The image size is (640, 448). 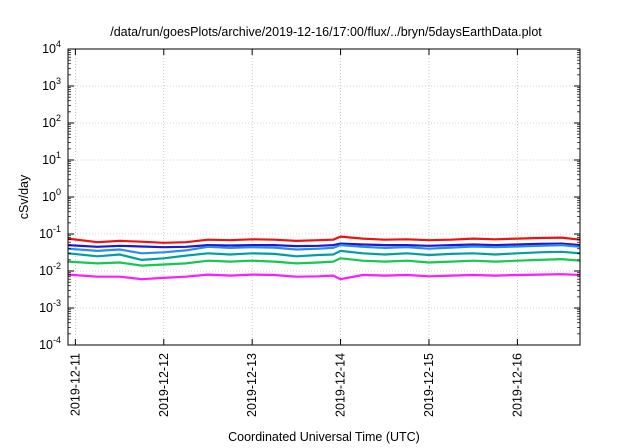 What do you see at coordinates (51, 84) in the screenshot?
I see `y-tick-label: 10³` at bounding box center [51, 84].